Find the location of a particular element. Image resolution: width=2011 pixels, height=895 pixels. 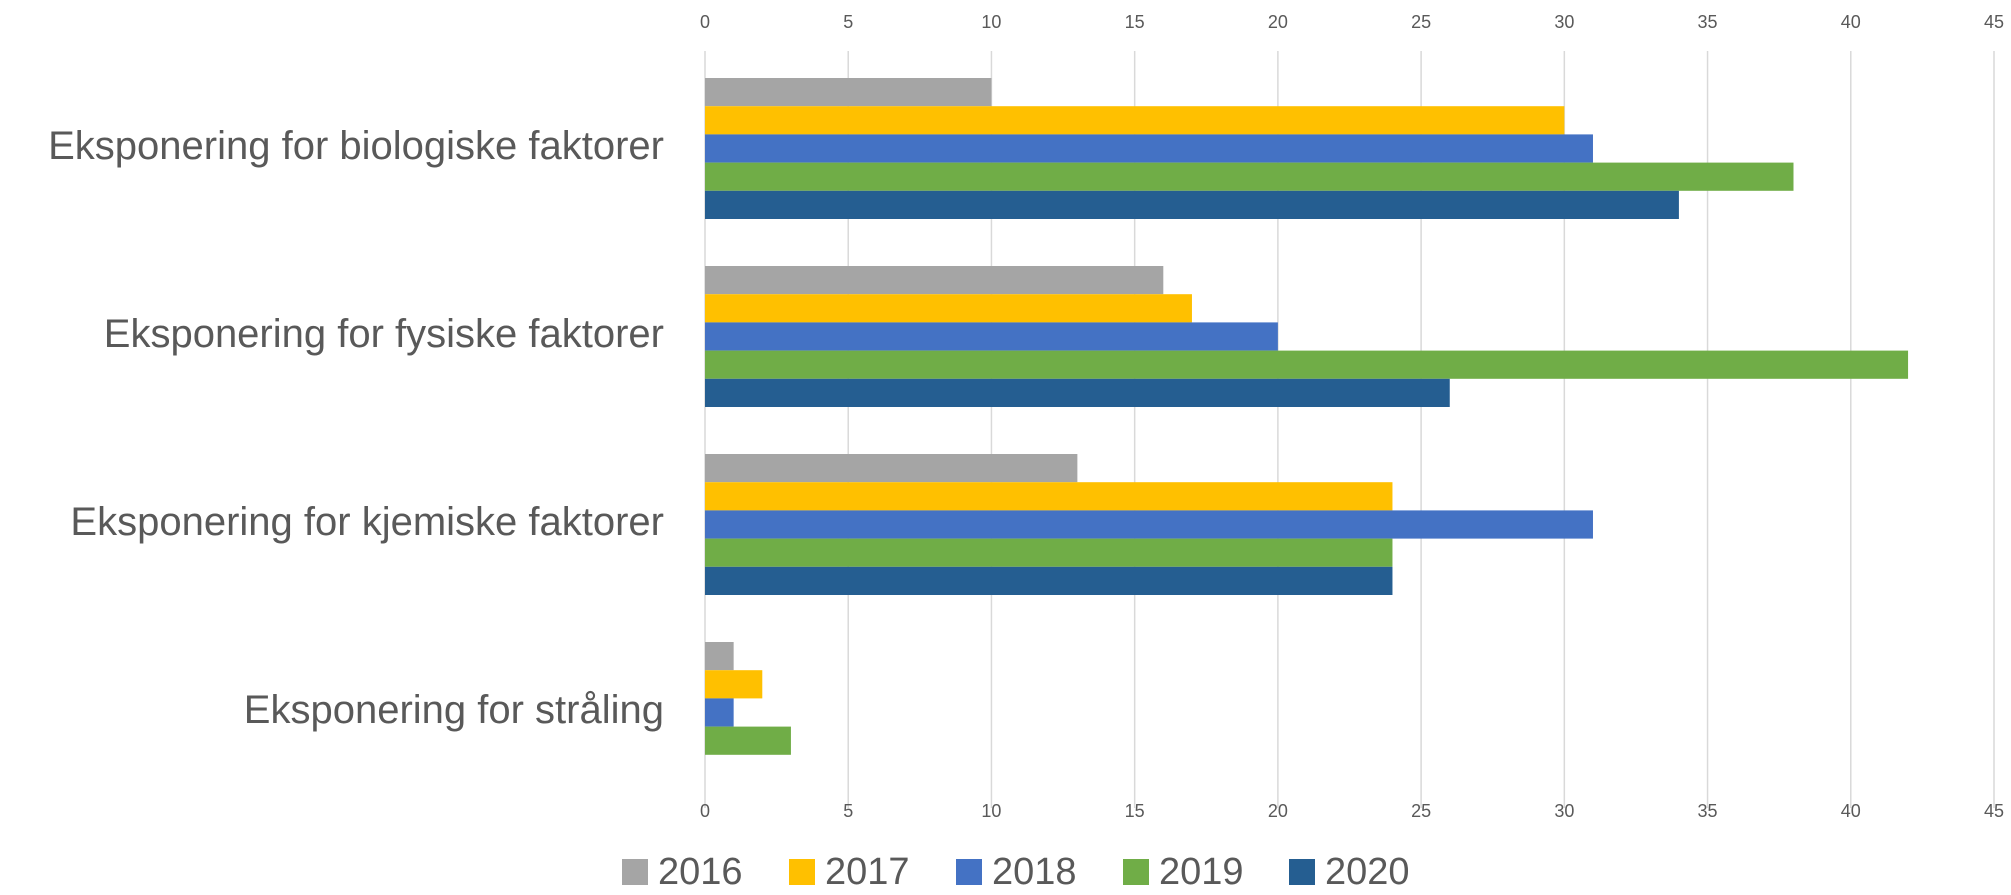

legend-label: 2019 is located at coordinates (1201, 870).